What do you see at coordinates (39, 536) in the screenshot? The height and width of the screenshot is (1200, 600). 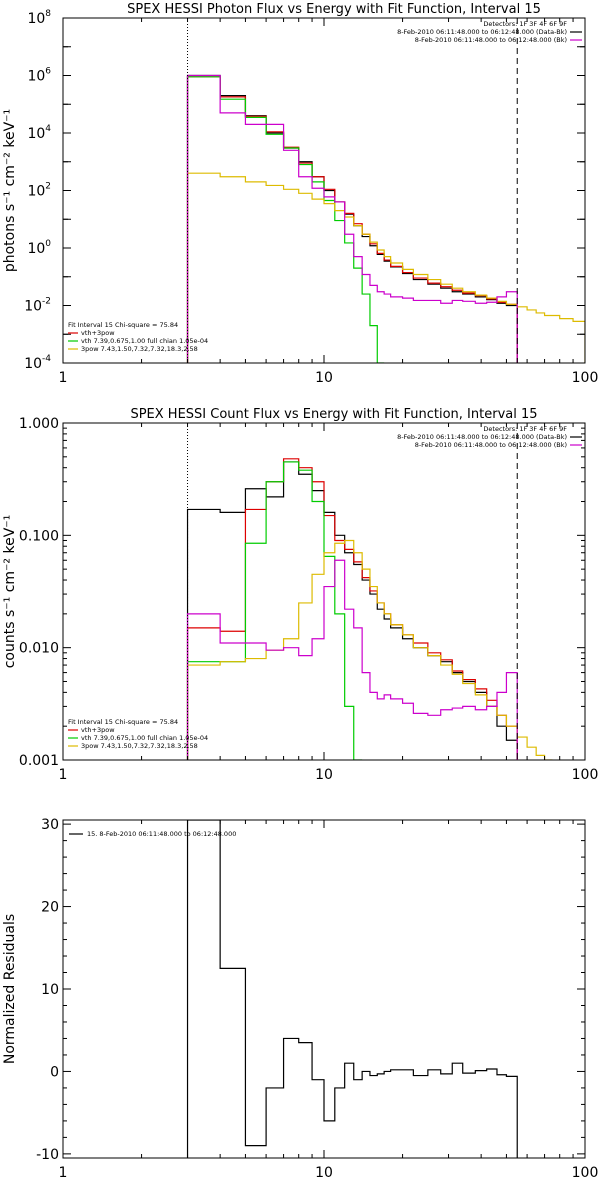 I see `y-tick-label: 0.100` at bounding box center [39, 536].